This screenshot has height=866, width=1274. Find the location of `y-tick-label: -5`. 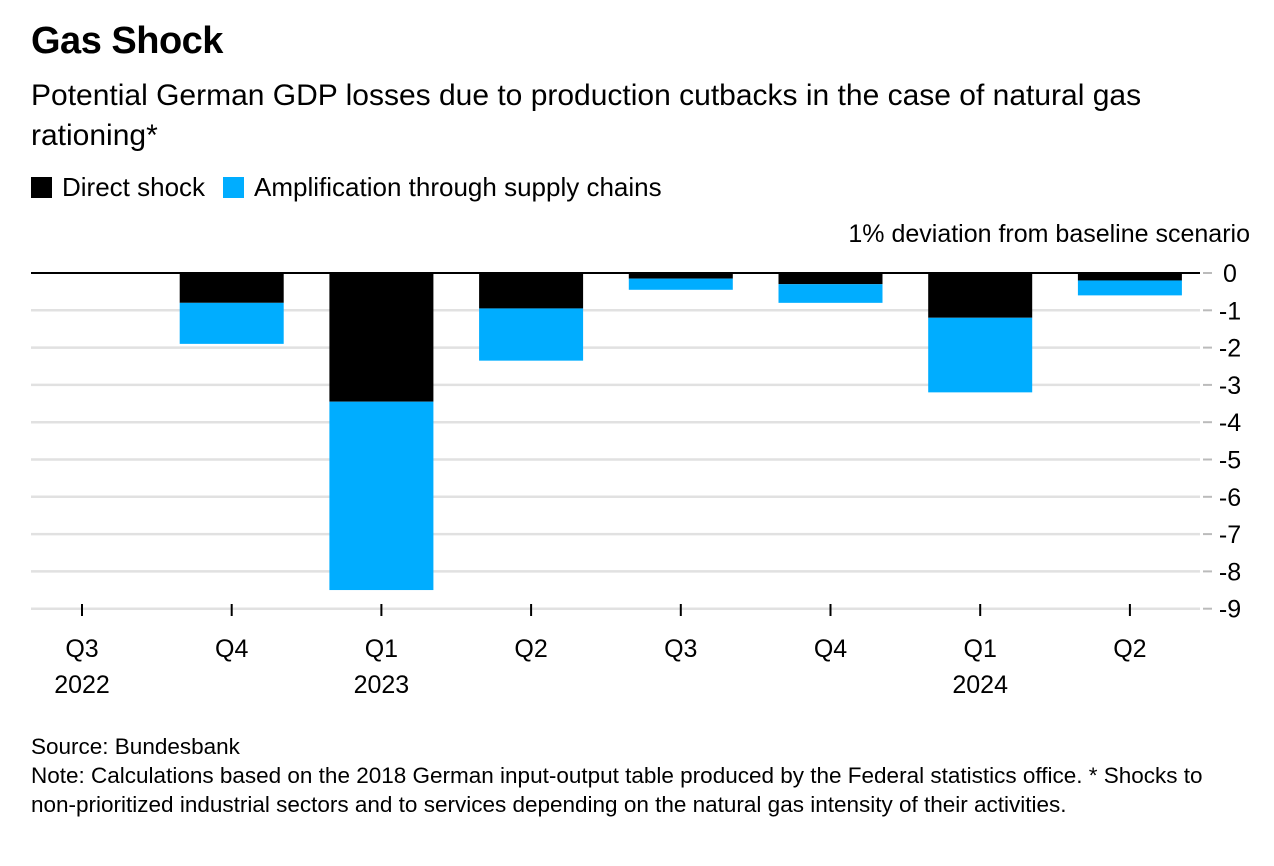

y-tick-label: -5 is located at coordinates (1230, 461).